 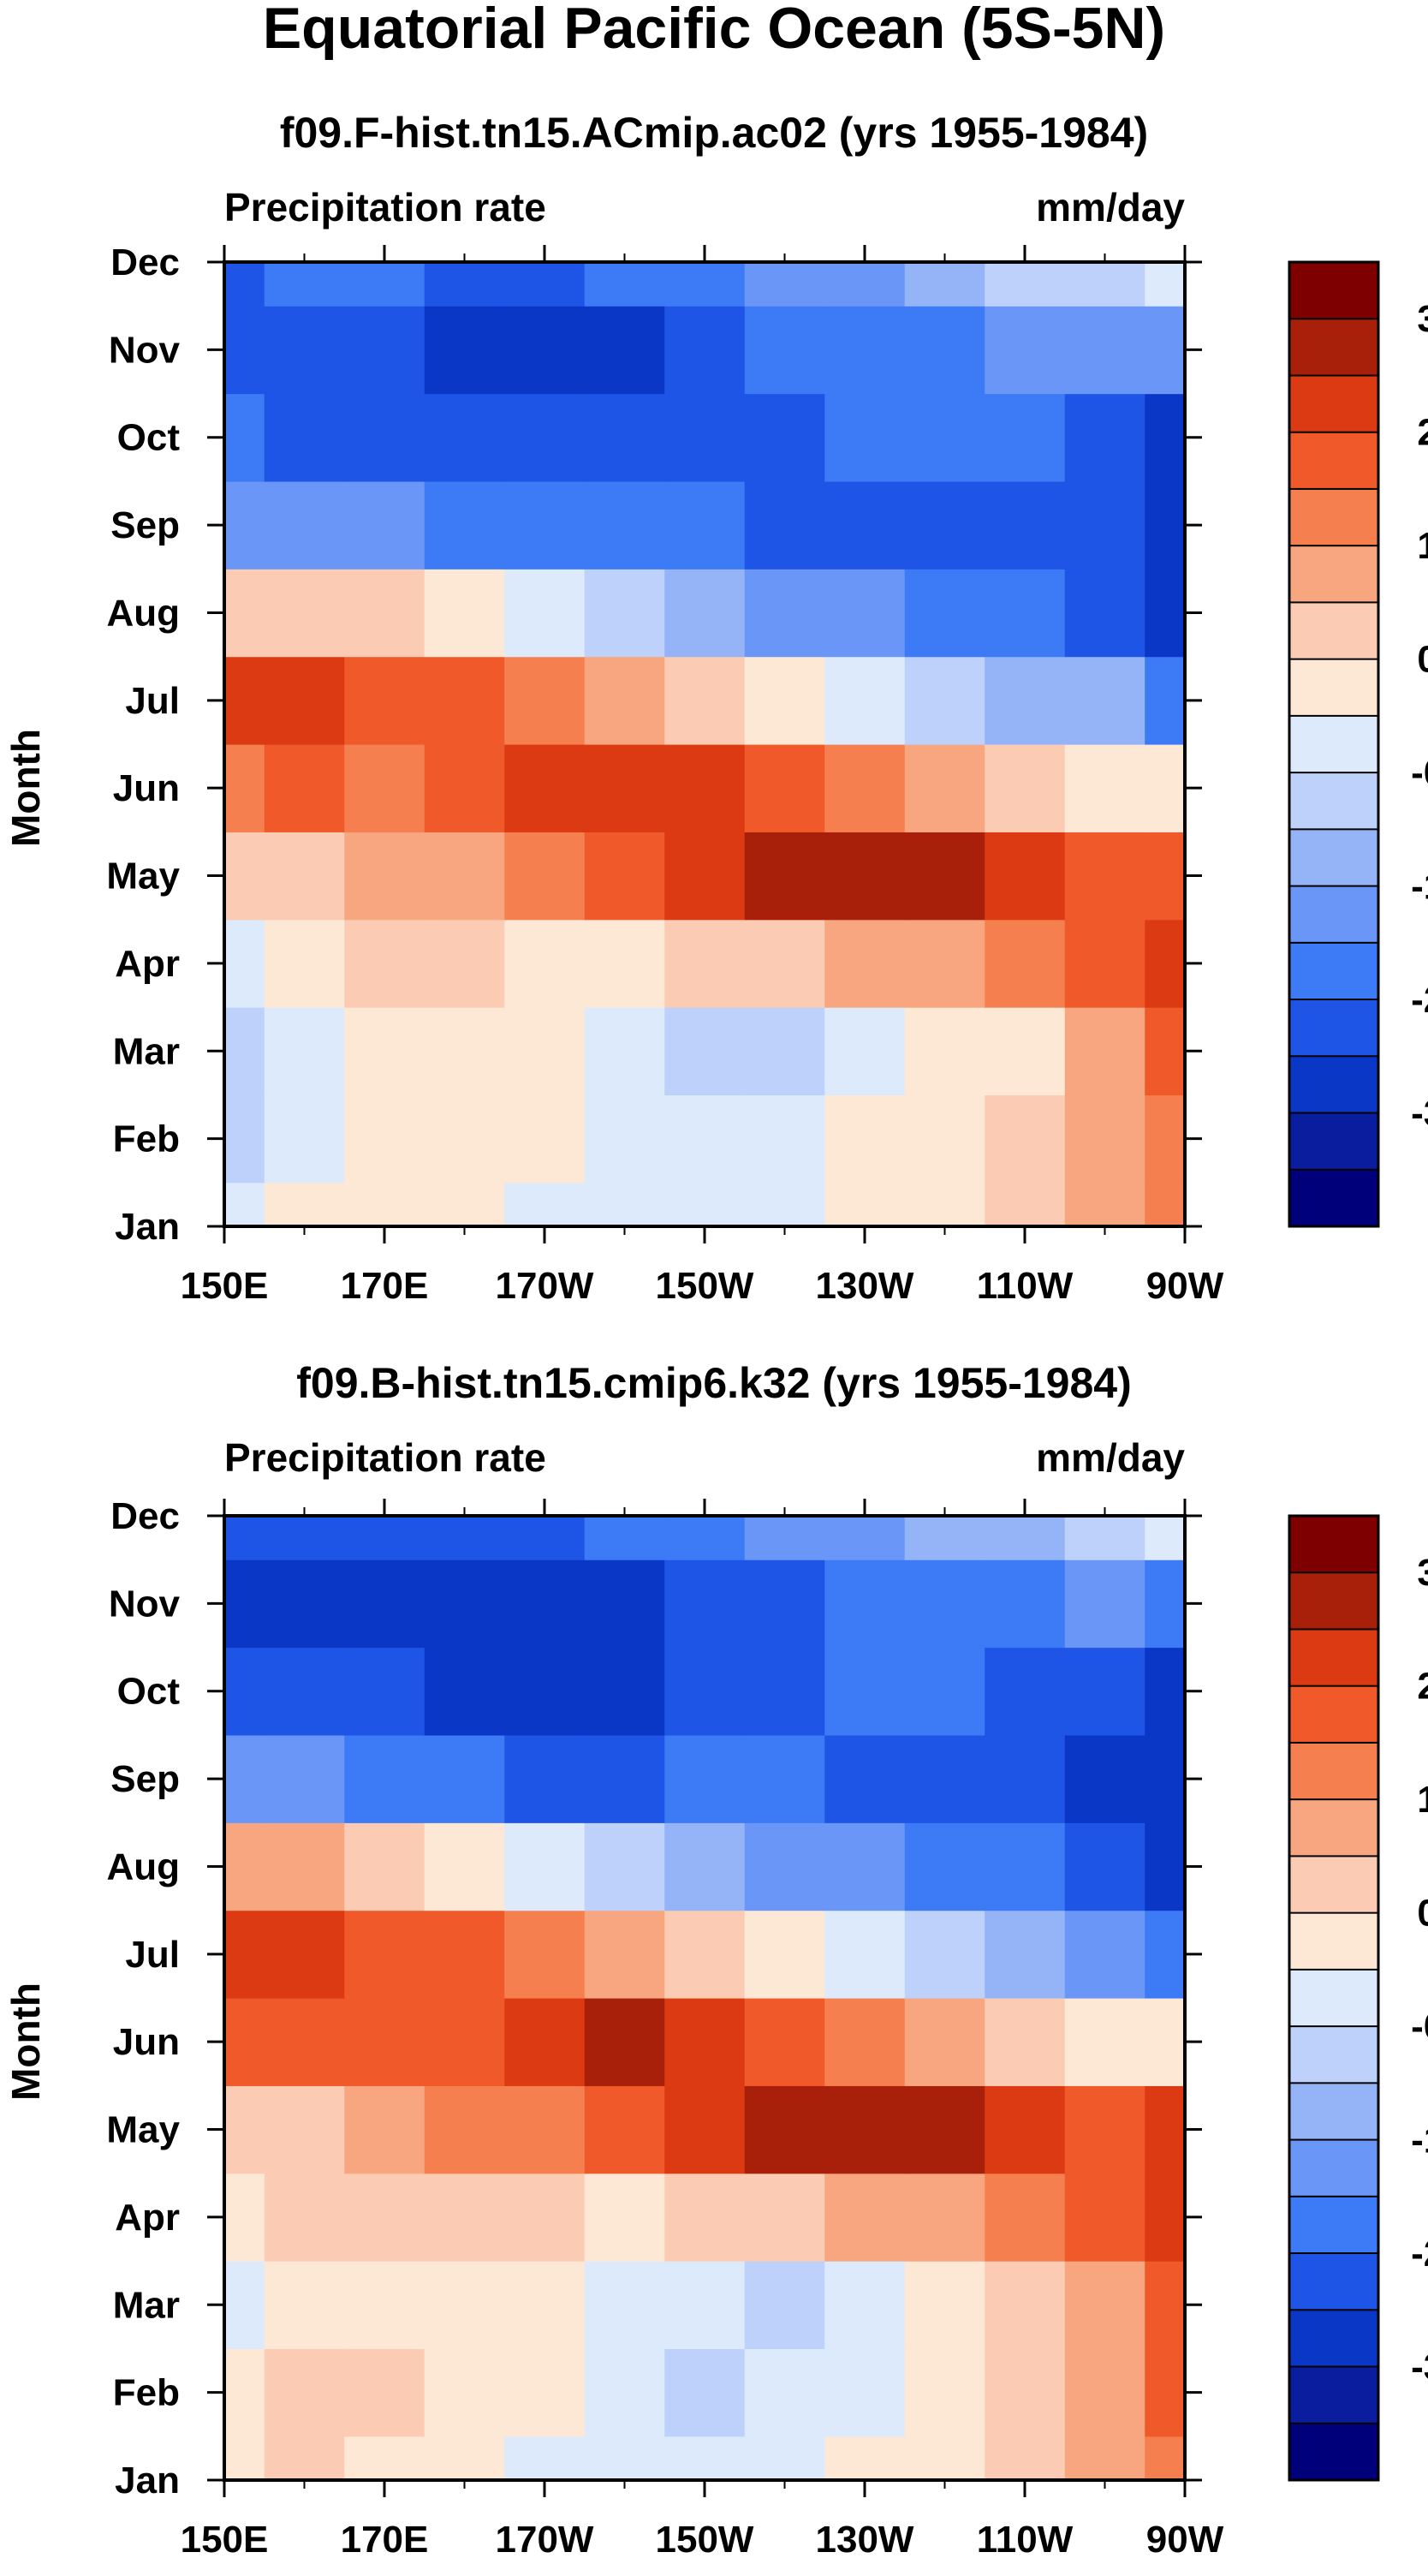 What do you see at coordinates (1427, 2197) in the screenshot?
I see `colorbar-label: -2` at bounding box center [1427, 2197].